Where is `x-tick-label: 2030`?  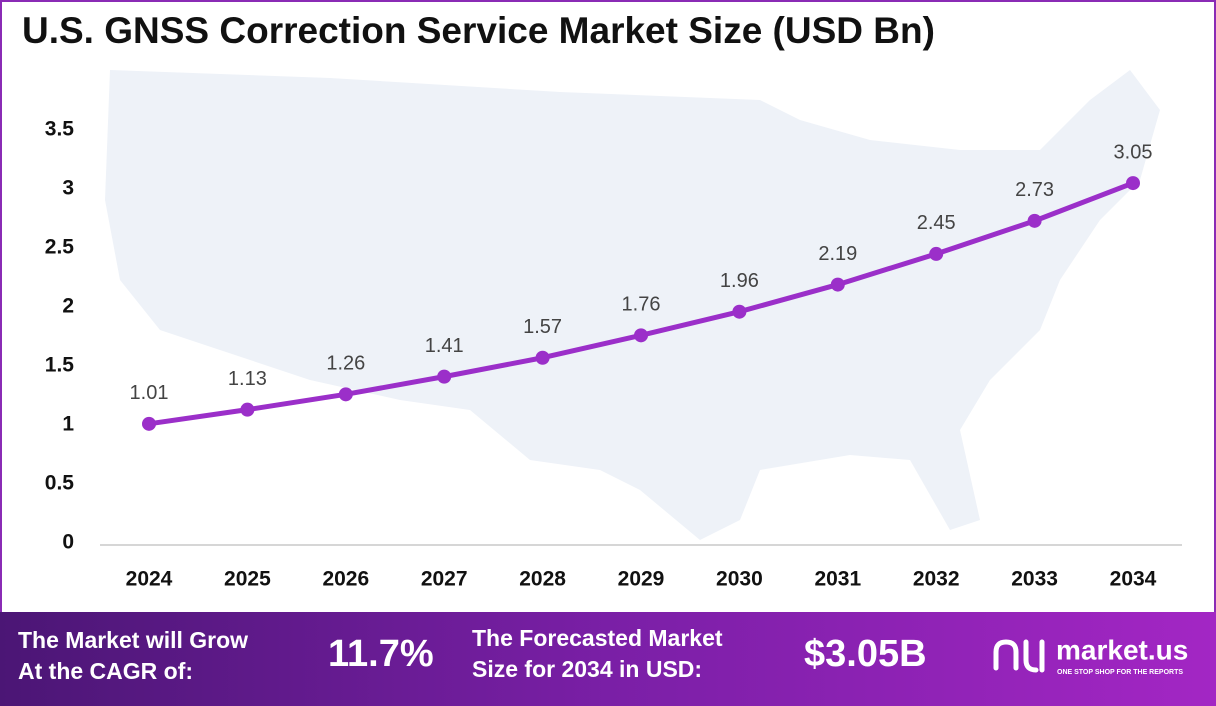 x-tick-label: 2030 is located at coordinates (739, 579).